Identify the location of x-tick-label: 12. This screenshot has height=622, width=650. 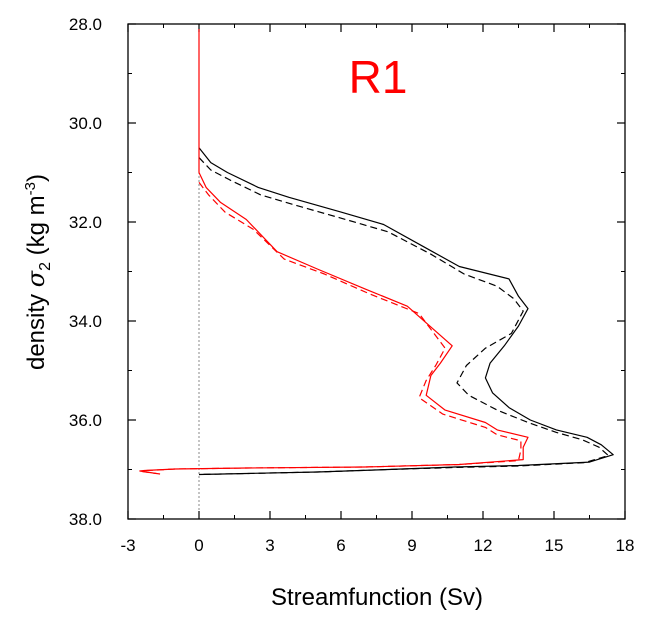
(483, 545).